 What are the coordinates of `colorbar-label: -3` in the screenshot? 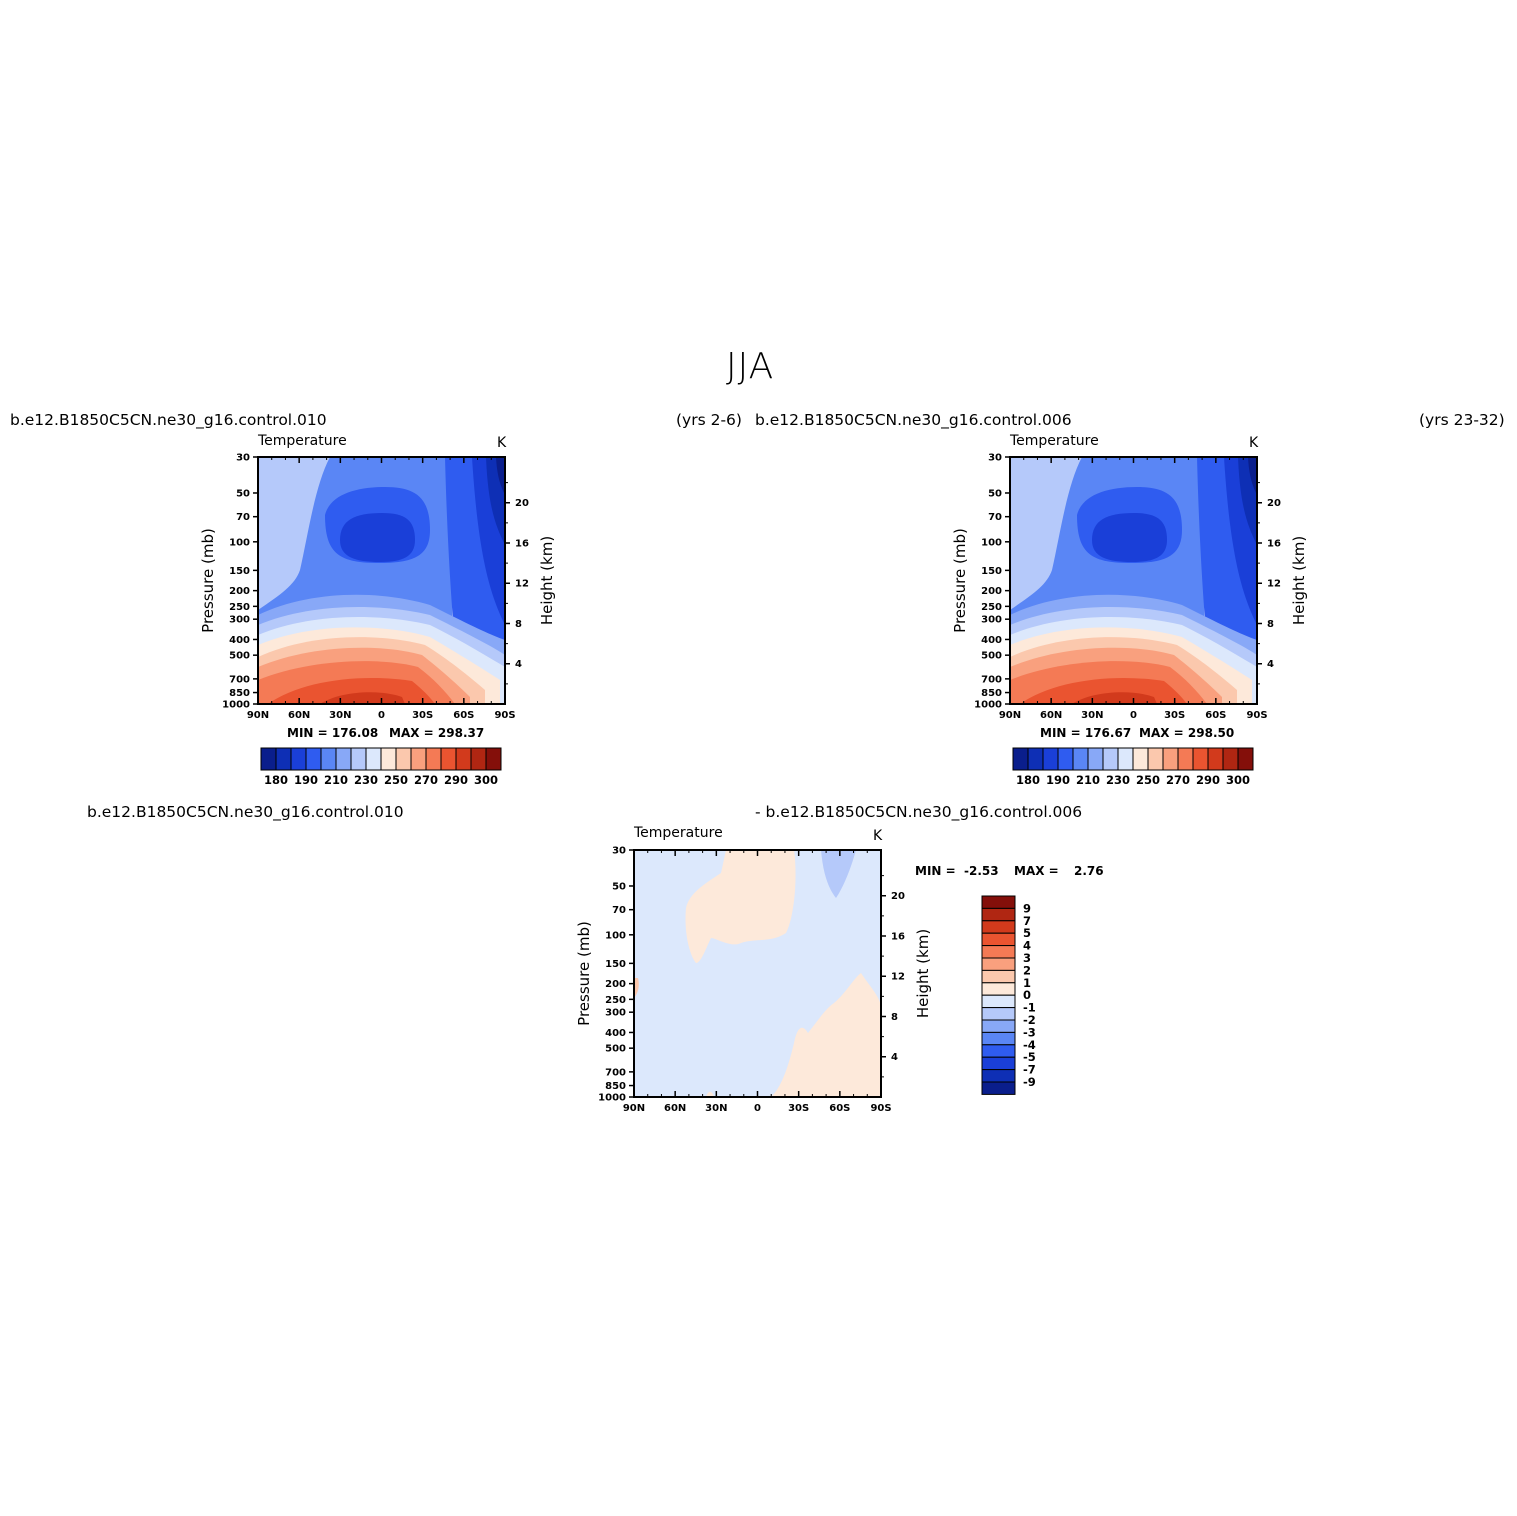 It's located at (1029, 1032).